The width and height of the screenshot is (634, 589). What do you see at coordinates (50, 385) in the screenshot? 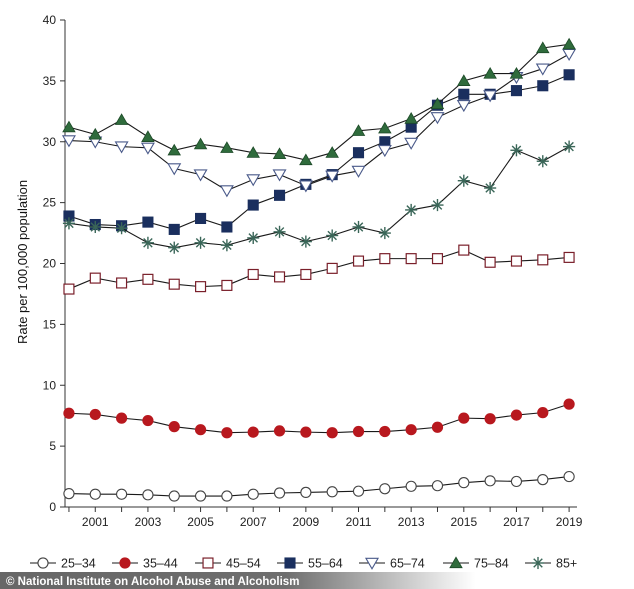
I see `y-tick-label: 10` at bounding box center [50, 385].